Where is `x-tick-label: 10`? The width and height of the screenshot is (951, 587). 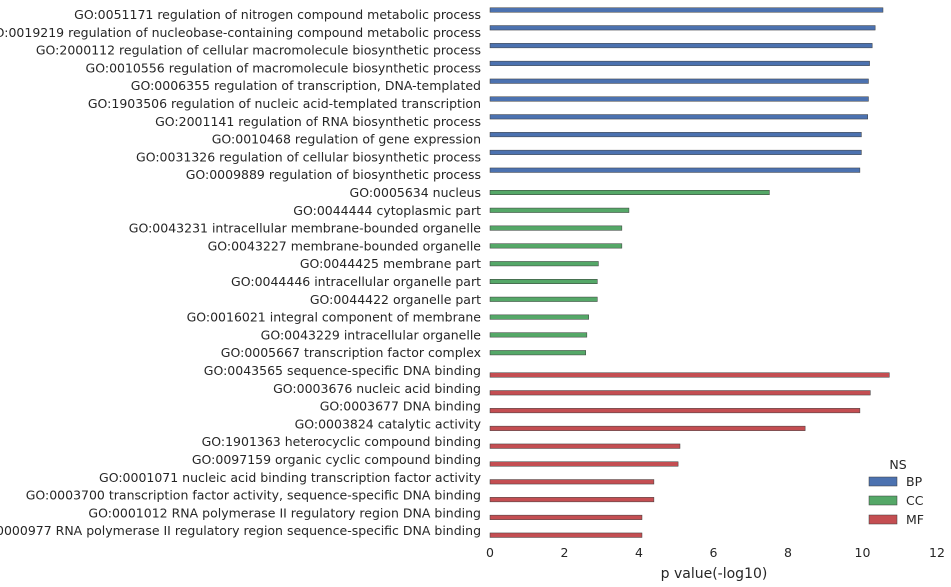
x-tick-label: 10 is located at coordinates (863, 552).